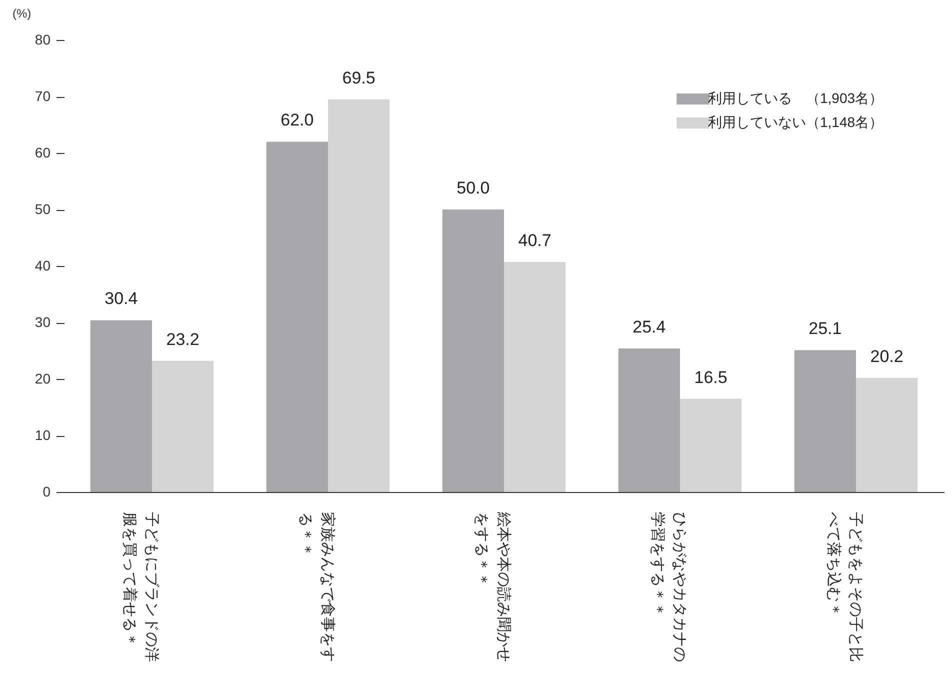 This screenshot has width=952, height=693. Describe the element at coordinates (493, 586) in the screenshot. I see `x-tick-label: 絵本や本の読み聞かせをする＊＊` at that location.